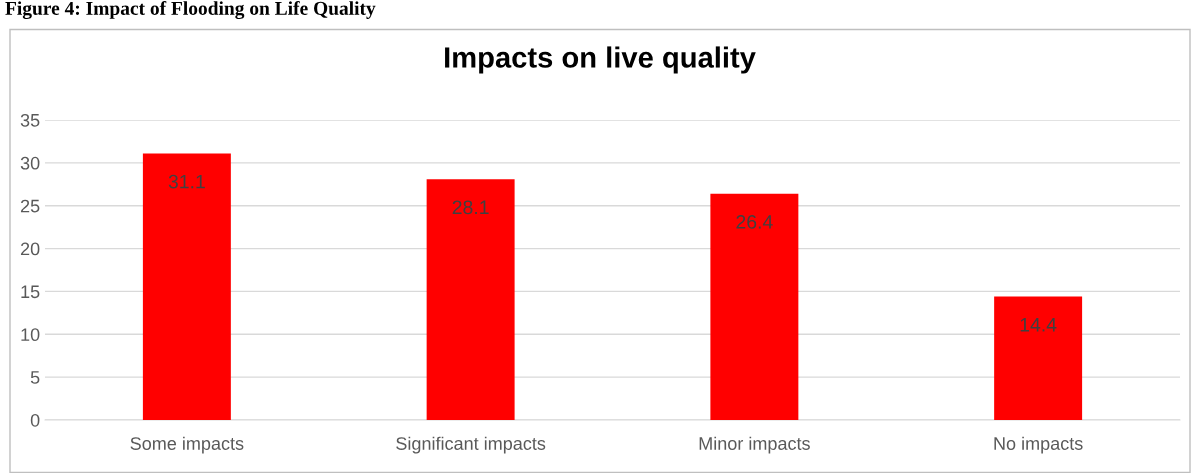 Image resolution: width=1199 pixels, height=473 pixels. What do you see at coordinates (35, 420) in the screenshot?
I see `y-tick-label: 0` at bounding box center [35, 420].